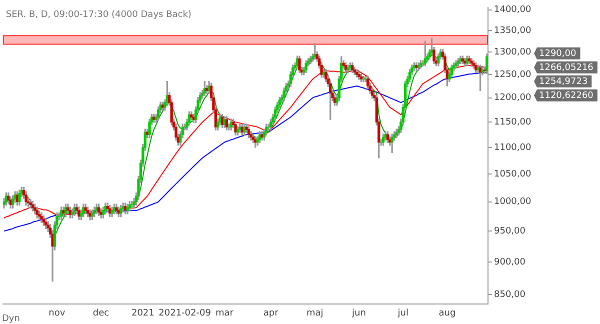 This screenshot has width=600, height=324. I want to click on text: 1290,00, so click(557, 54).